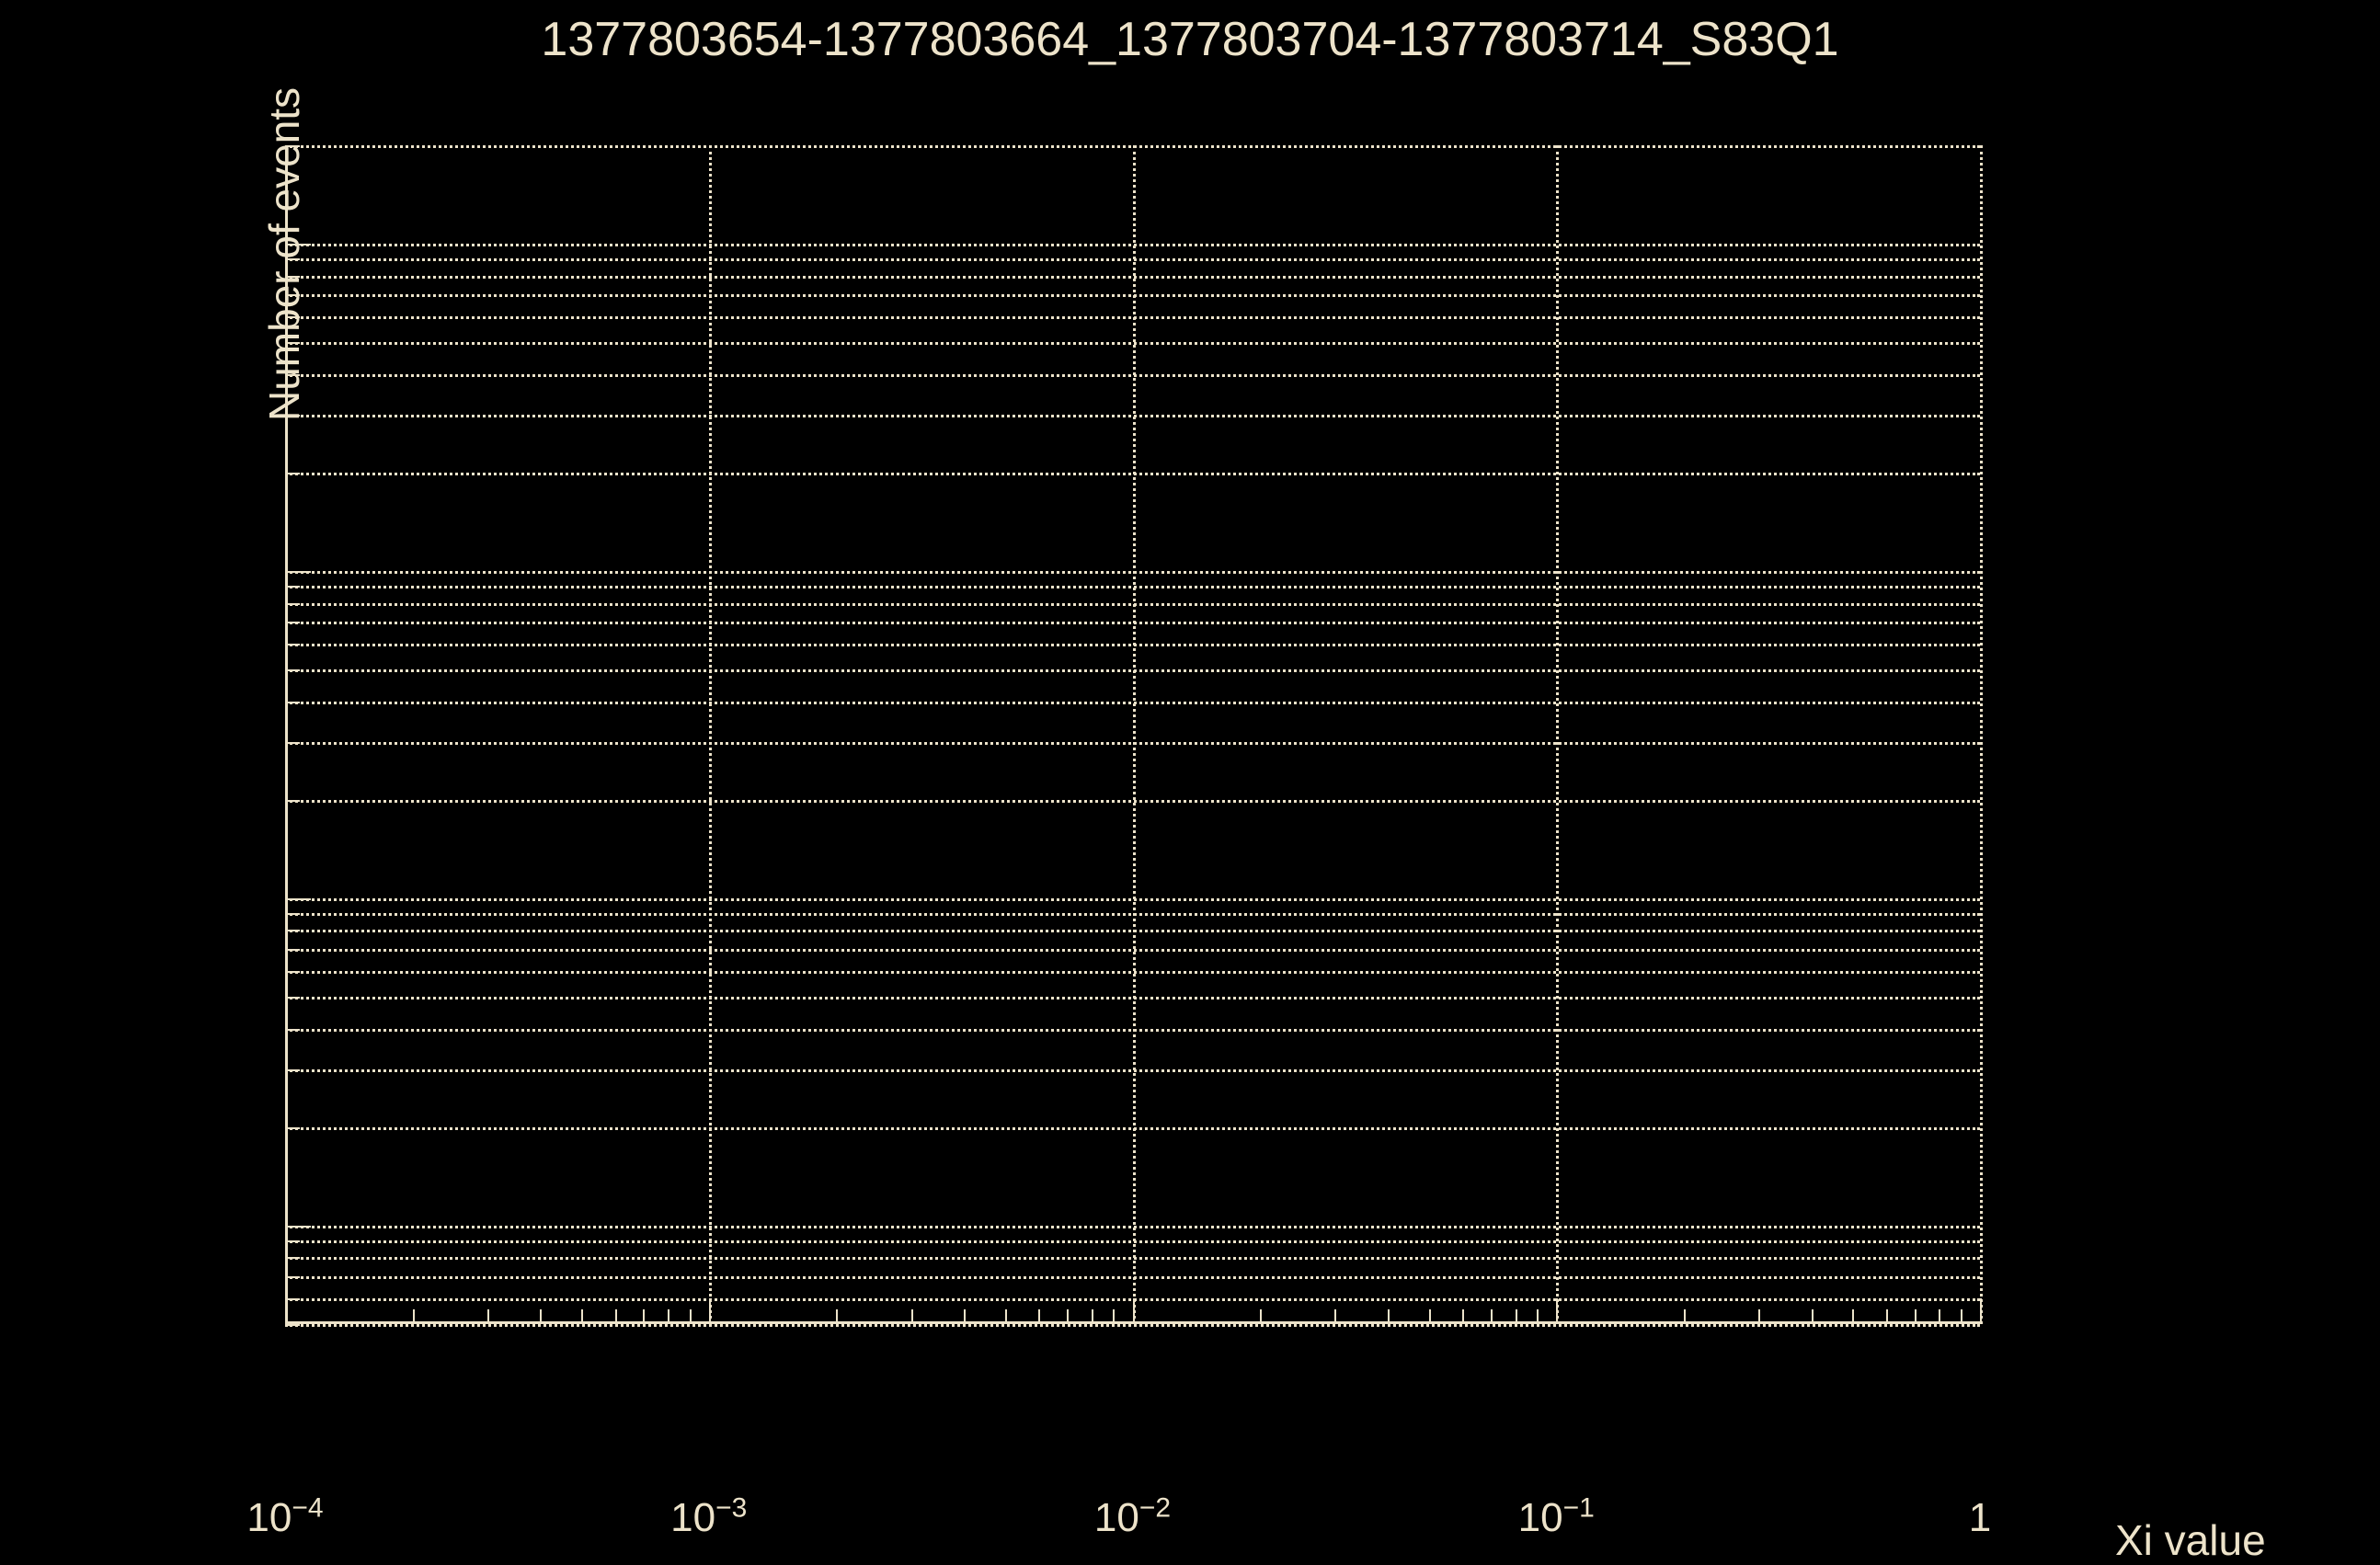 Image resolution: width=2380 pixels, height=1565 pixels. Describe the element at coordinates (285, 1516) in the screenshot. I see `x-tick-label: 10⁻⁴` at that location.